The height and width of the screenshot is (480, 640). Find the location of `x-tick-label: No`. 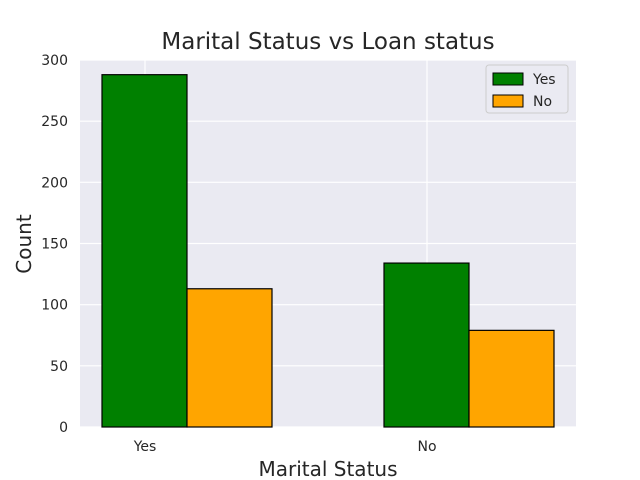

x-tick-label: No is located at coordinates (426, 447).